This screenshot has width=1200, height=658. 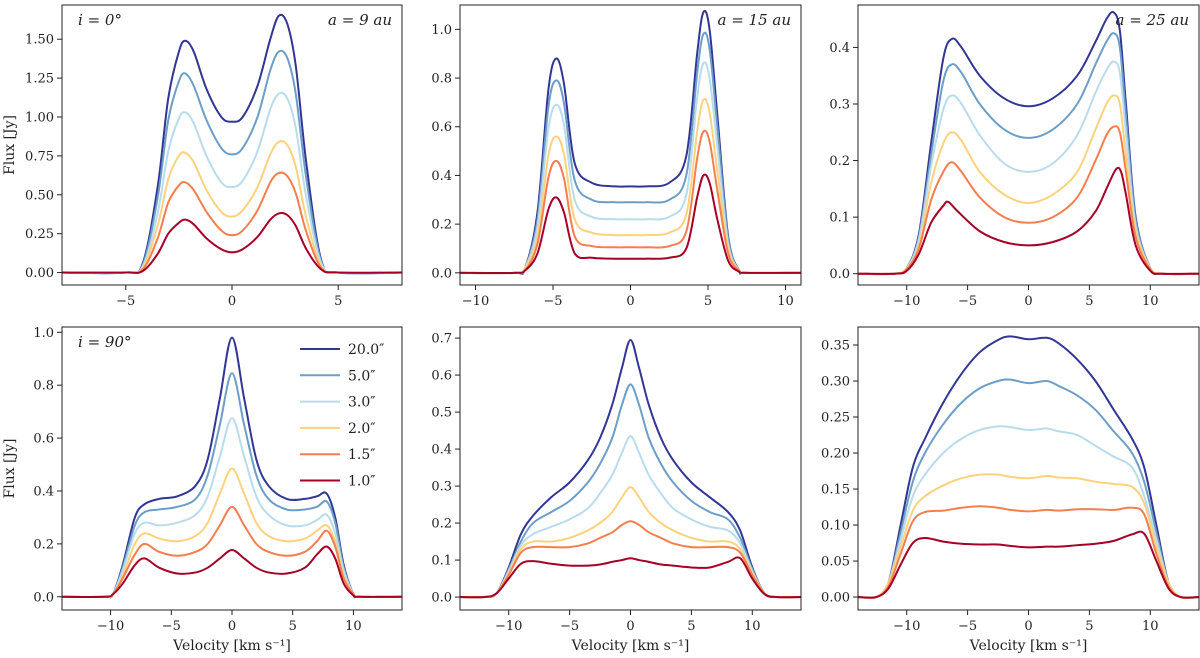 What do you see at coordinates (10, 145) in the screenshot?
I see `y-axis-label: Flux [Jy]` at bounding box center [10, 145].